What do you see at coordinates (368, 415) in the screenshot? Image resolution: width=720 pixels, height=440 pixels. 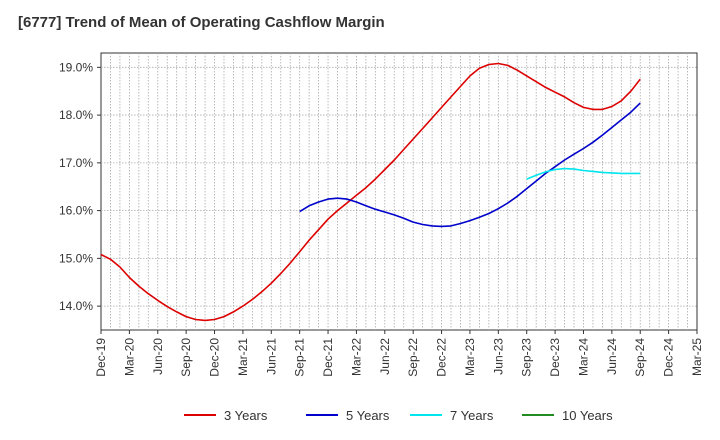 I see `legend-label-5-years: 5 Years` at bounding box center [368, 415].